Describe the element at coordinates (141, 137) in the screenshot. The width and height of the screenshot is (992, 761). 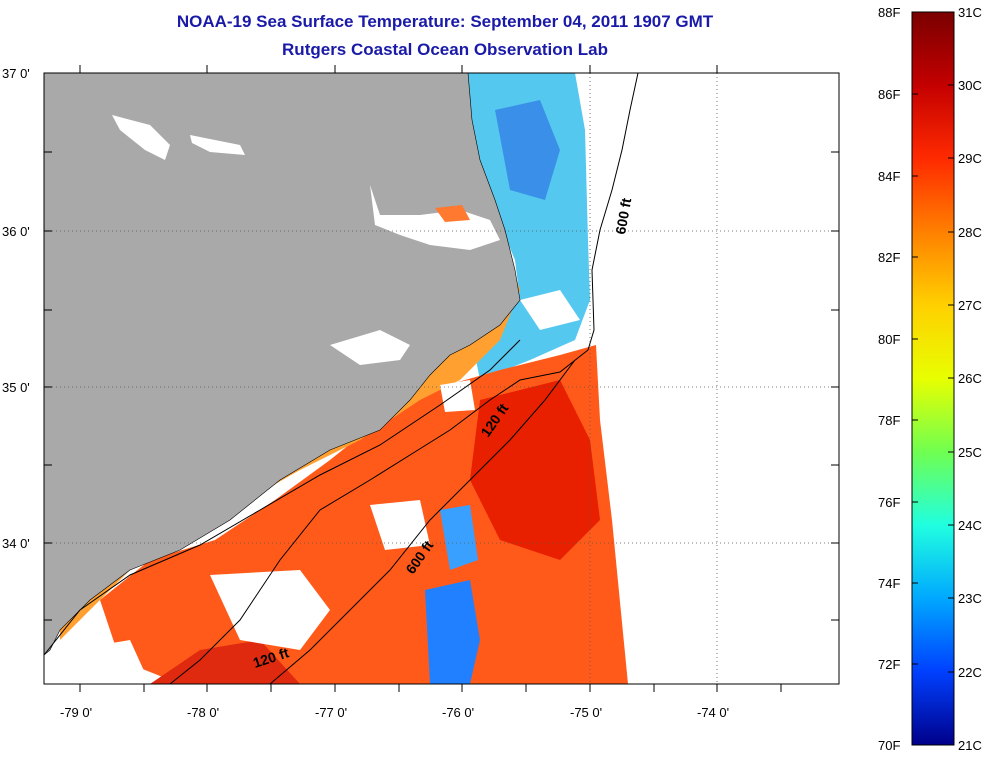
I see `albemarle-river` at that location.